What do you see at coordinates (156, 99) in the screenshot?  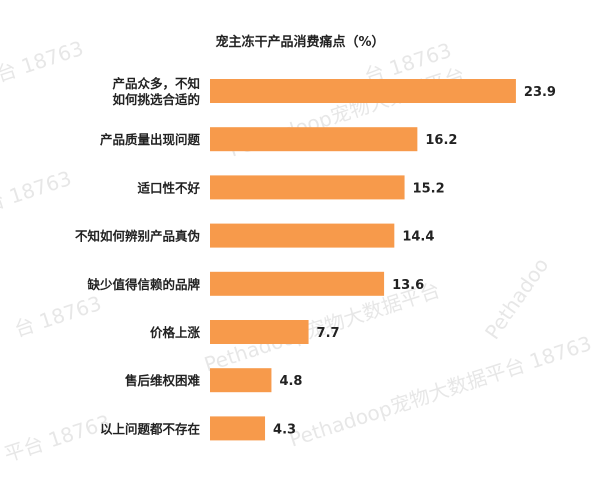 I see `category-label: 如何挑选合适的` at bounding box center [156, 99].